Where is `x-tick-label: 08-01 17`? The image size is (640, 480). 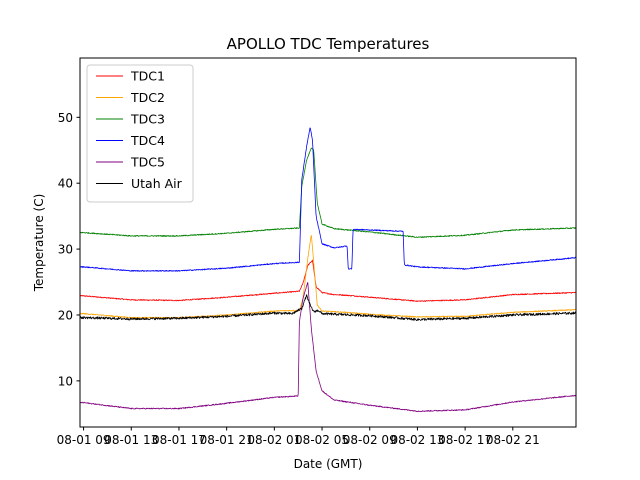
x-tick-label: 08-01 17 is located at coordinates (179, 440).